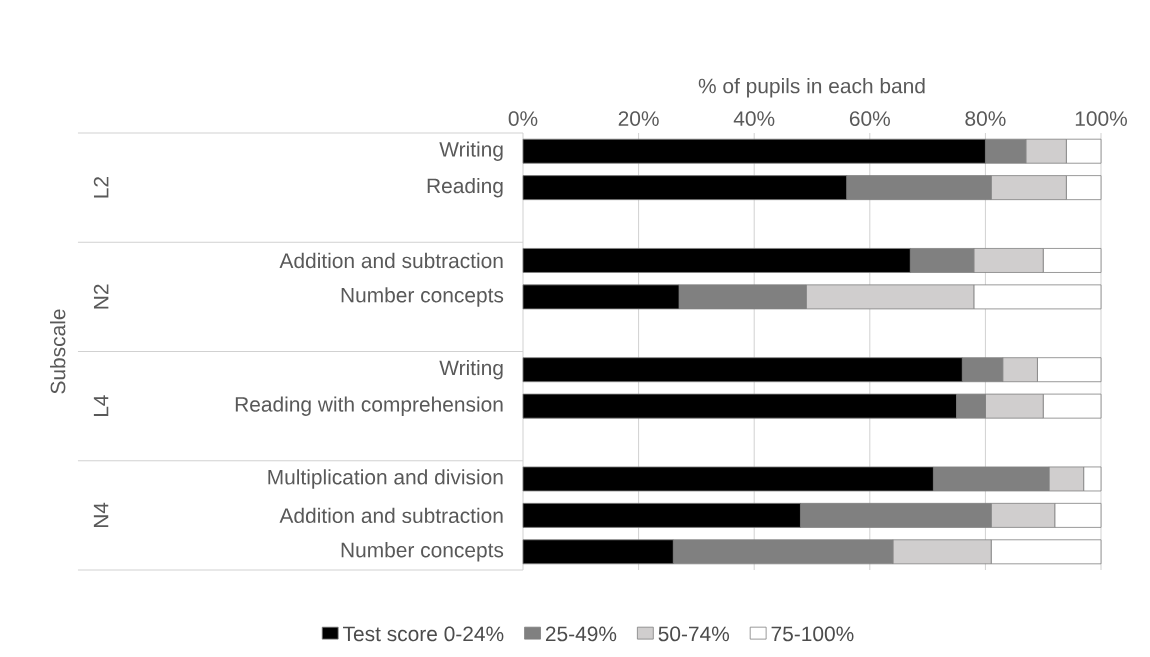 Image resolution: width=1150 pixels, height=657 pixels. What do you see at coordinates (101, 187) in the screenshot?
I see `text: L2` at bounding box center [101, 187].